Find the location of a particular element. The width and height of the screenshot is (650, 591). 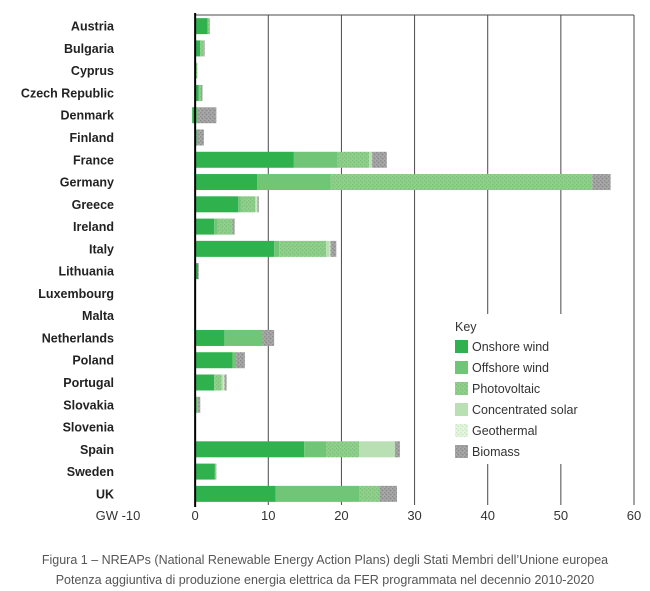

bar-spain-concentrated-solar is located at coordinates (376, 449).